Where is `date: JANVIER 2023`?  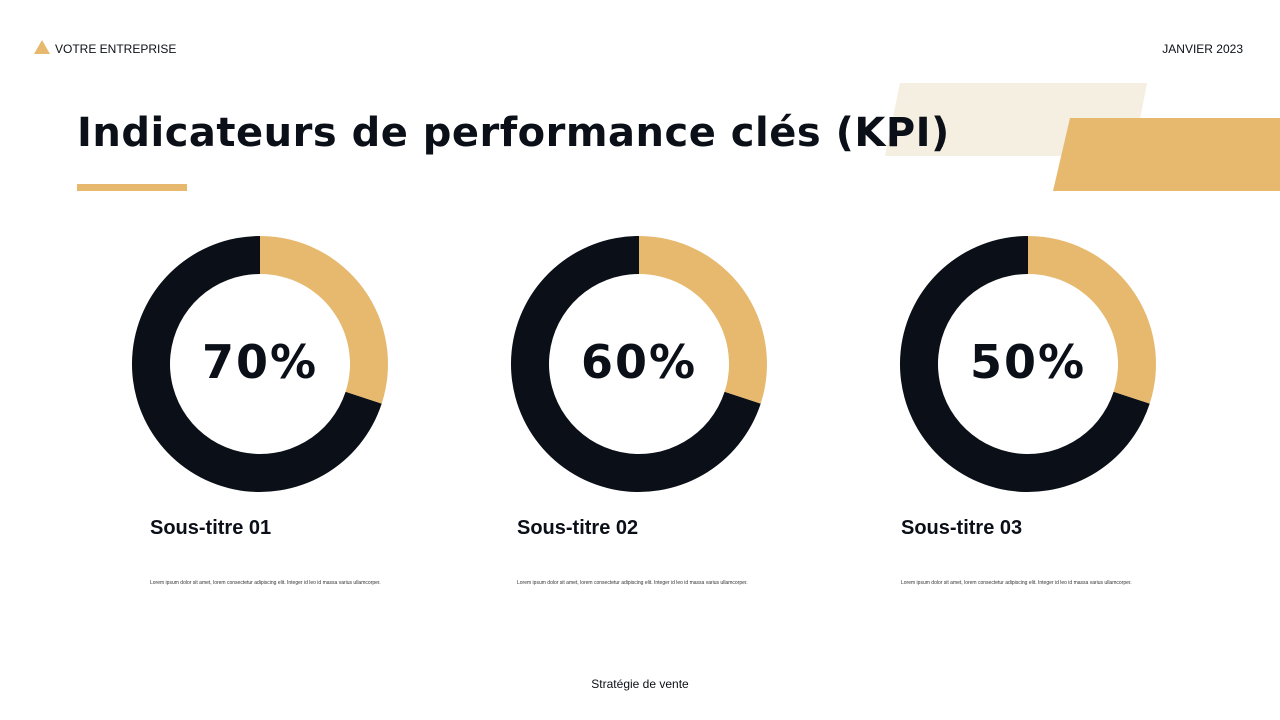
date: JANVIER 2023 is located at coordinates (1202, 49).